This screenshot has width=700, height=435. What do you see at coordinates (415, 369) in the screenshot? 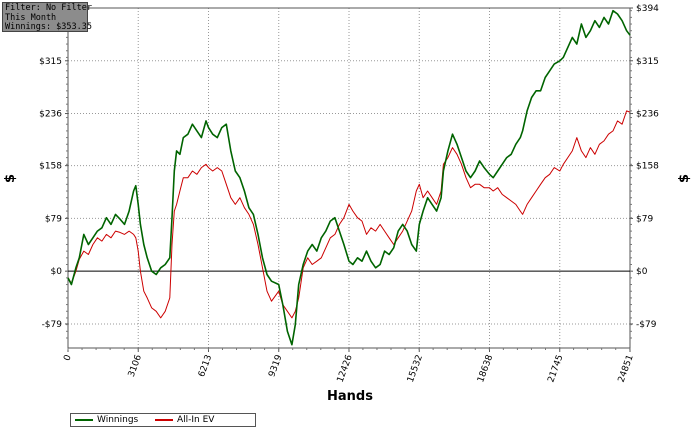
I see `x-tick-label: 15532` at bounding box center [415, 369].